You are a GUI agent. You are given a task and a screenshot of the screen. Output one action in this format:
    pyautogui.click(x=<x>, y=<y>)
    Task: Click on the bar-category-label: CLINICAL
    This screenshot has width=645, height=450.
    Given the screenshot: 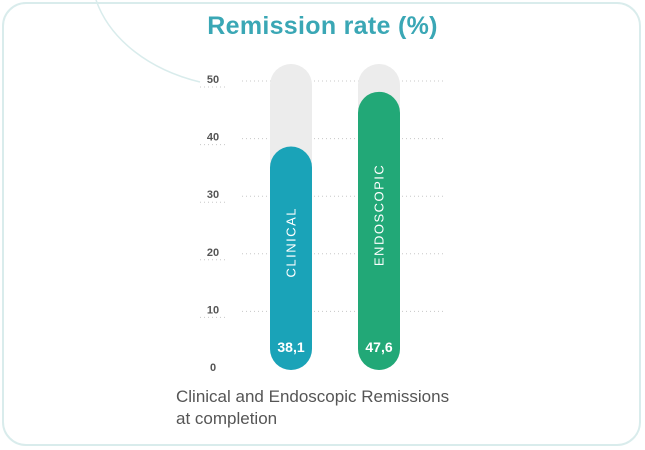 What is the action you would take?
    pyautogui.click(x=291, y=242)
    